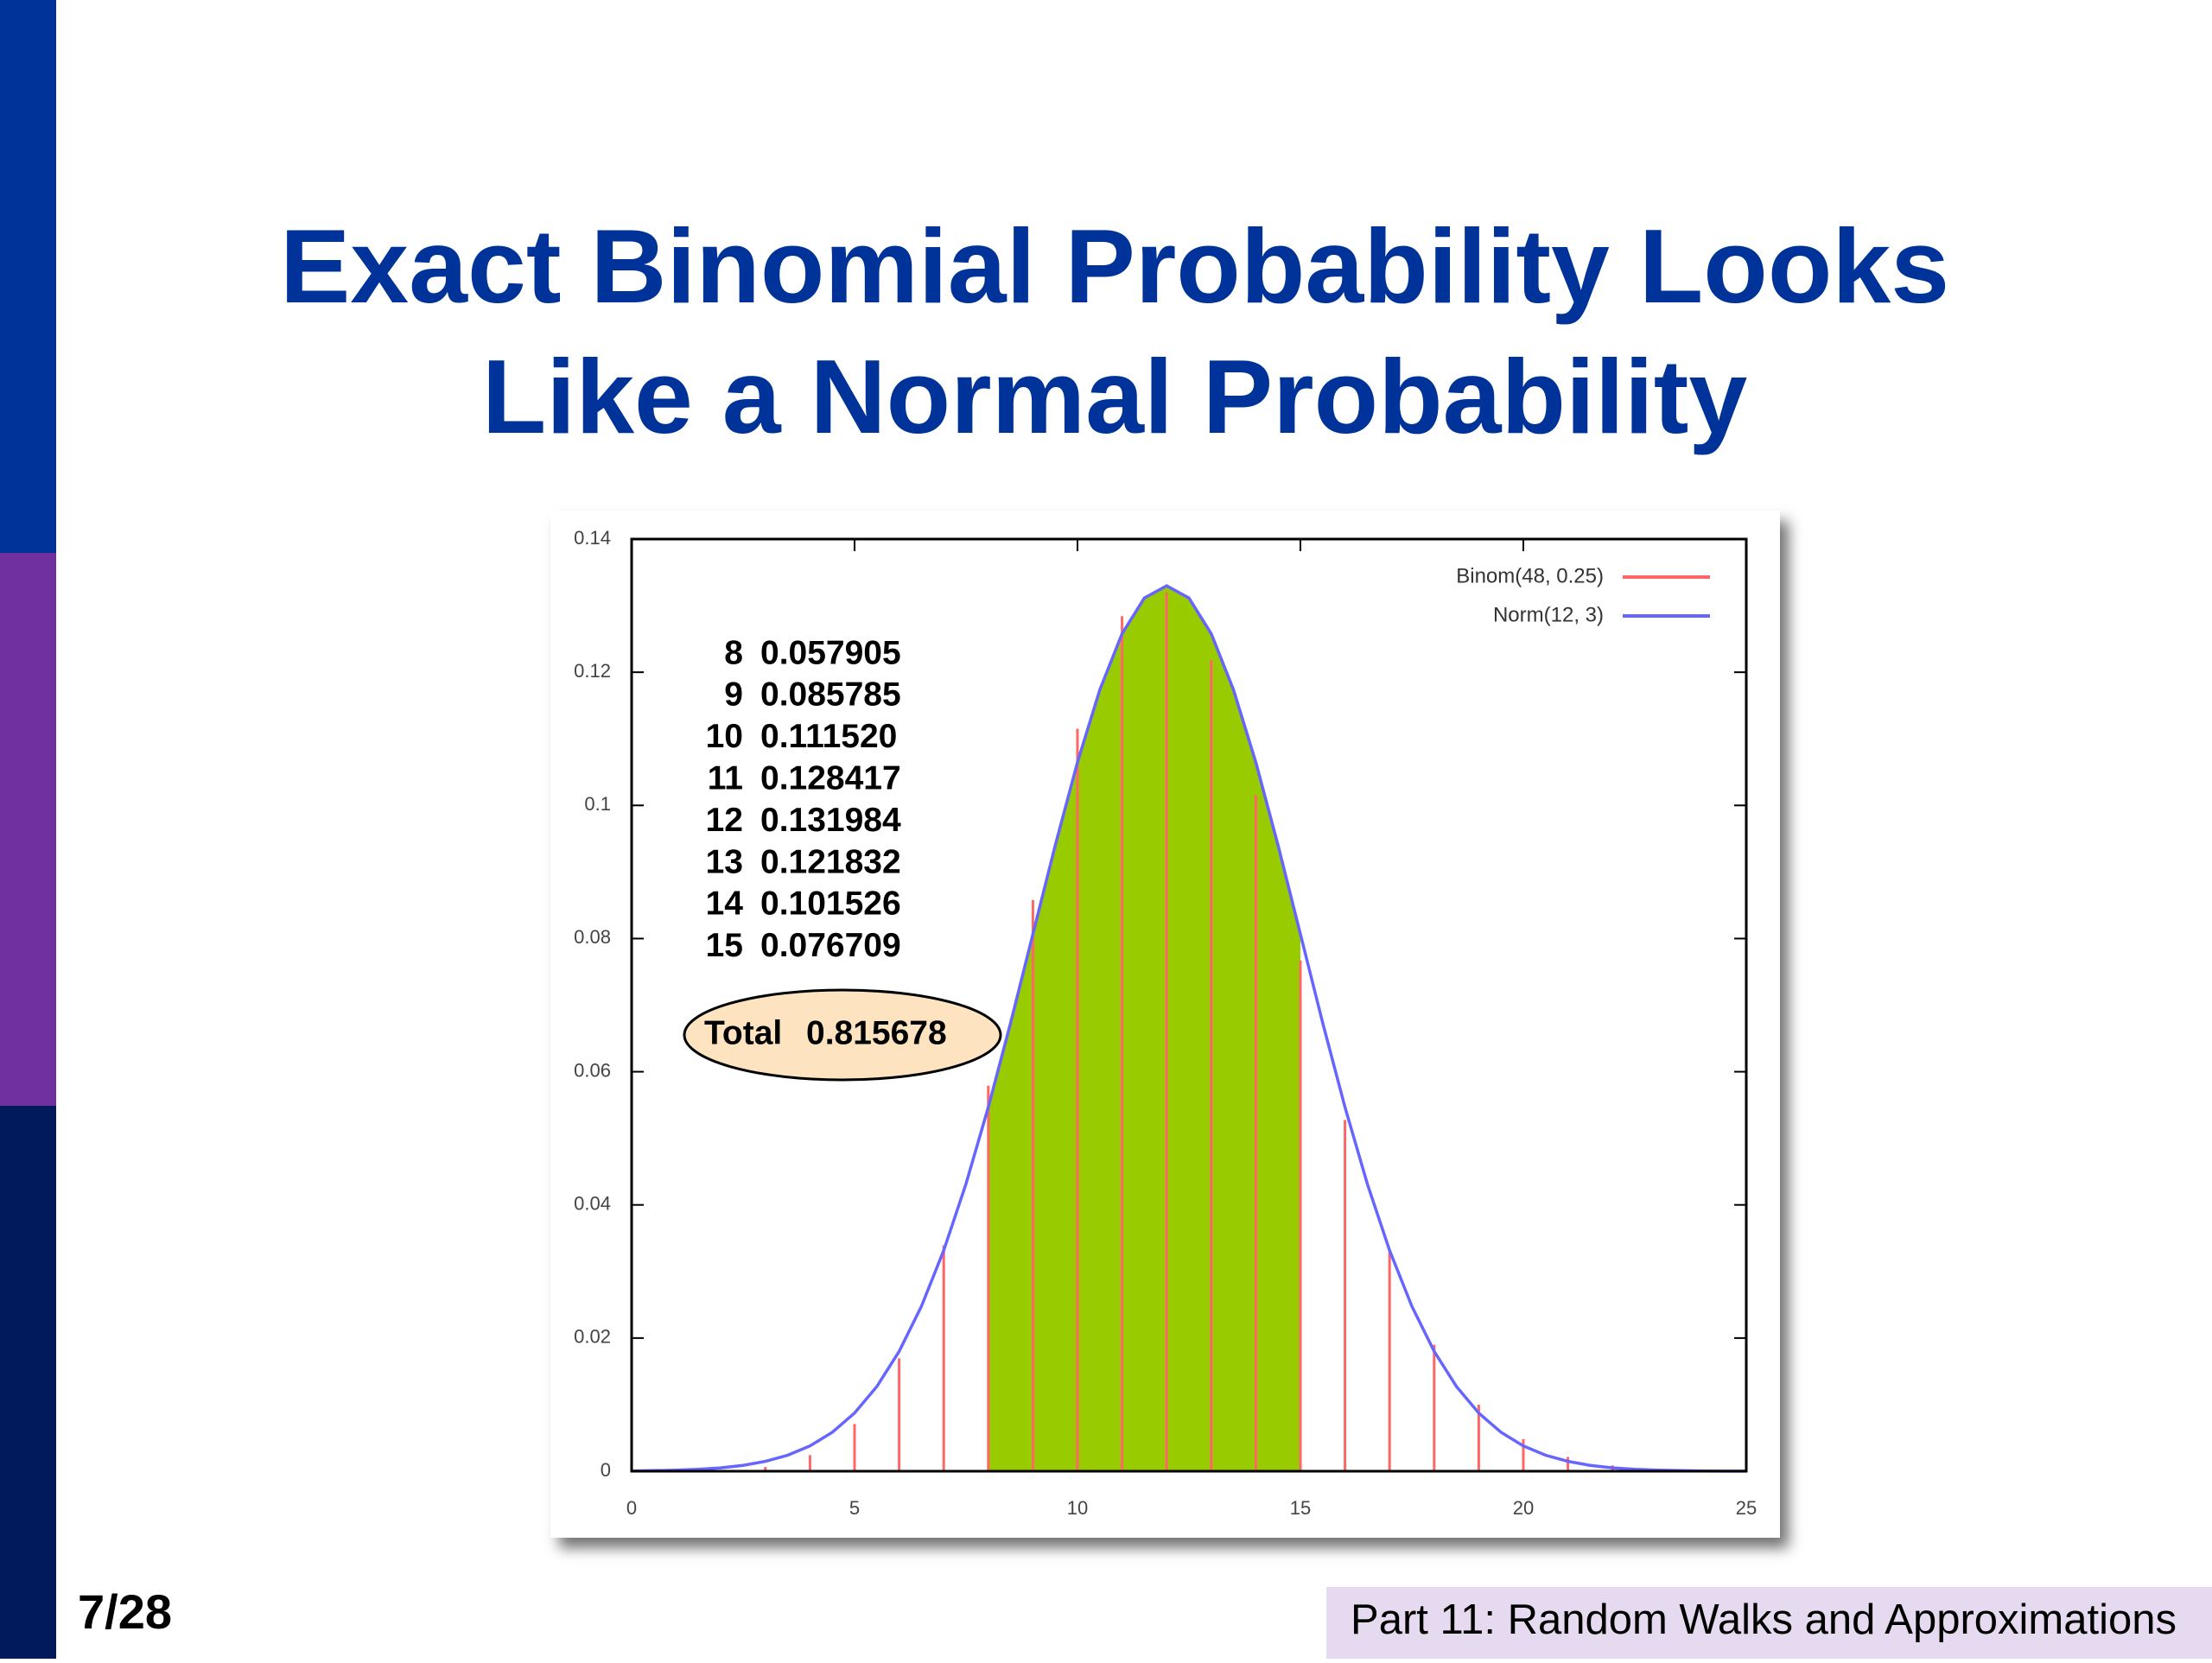 The image size is (2212, 1663). What do you see at coordinates (725, 778) in the screenshot?
I see `table-key: 11` at bounding box center [725, 778].